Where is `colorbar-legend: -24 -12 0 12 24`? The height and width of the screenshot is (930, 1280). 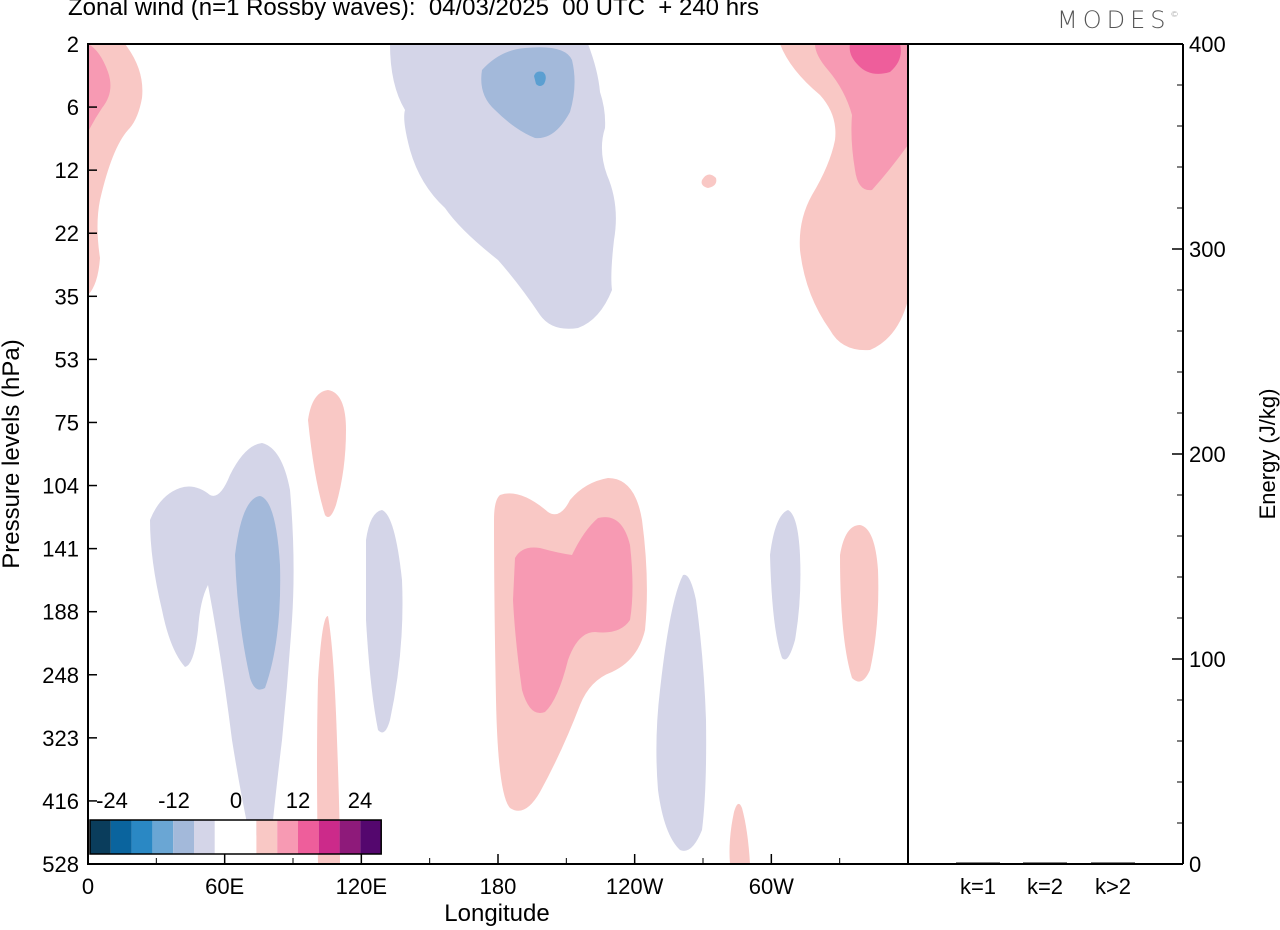 colorbar-legend: -24 -12 0 12 24 is located at coordinates (235, 821).